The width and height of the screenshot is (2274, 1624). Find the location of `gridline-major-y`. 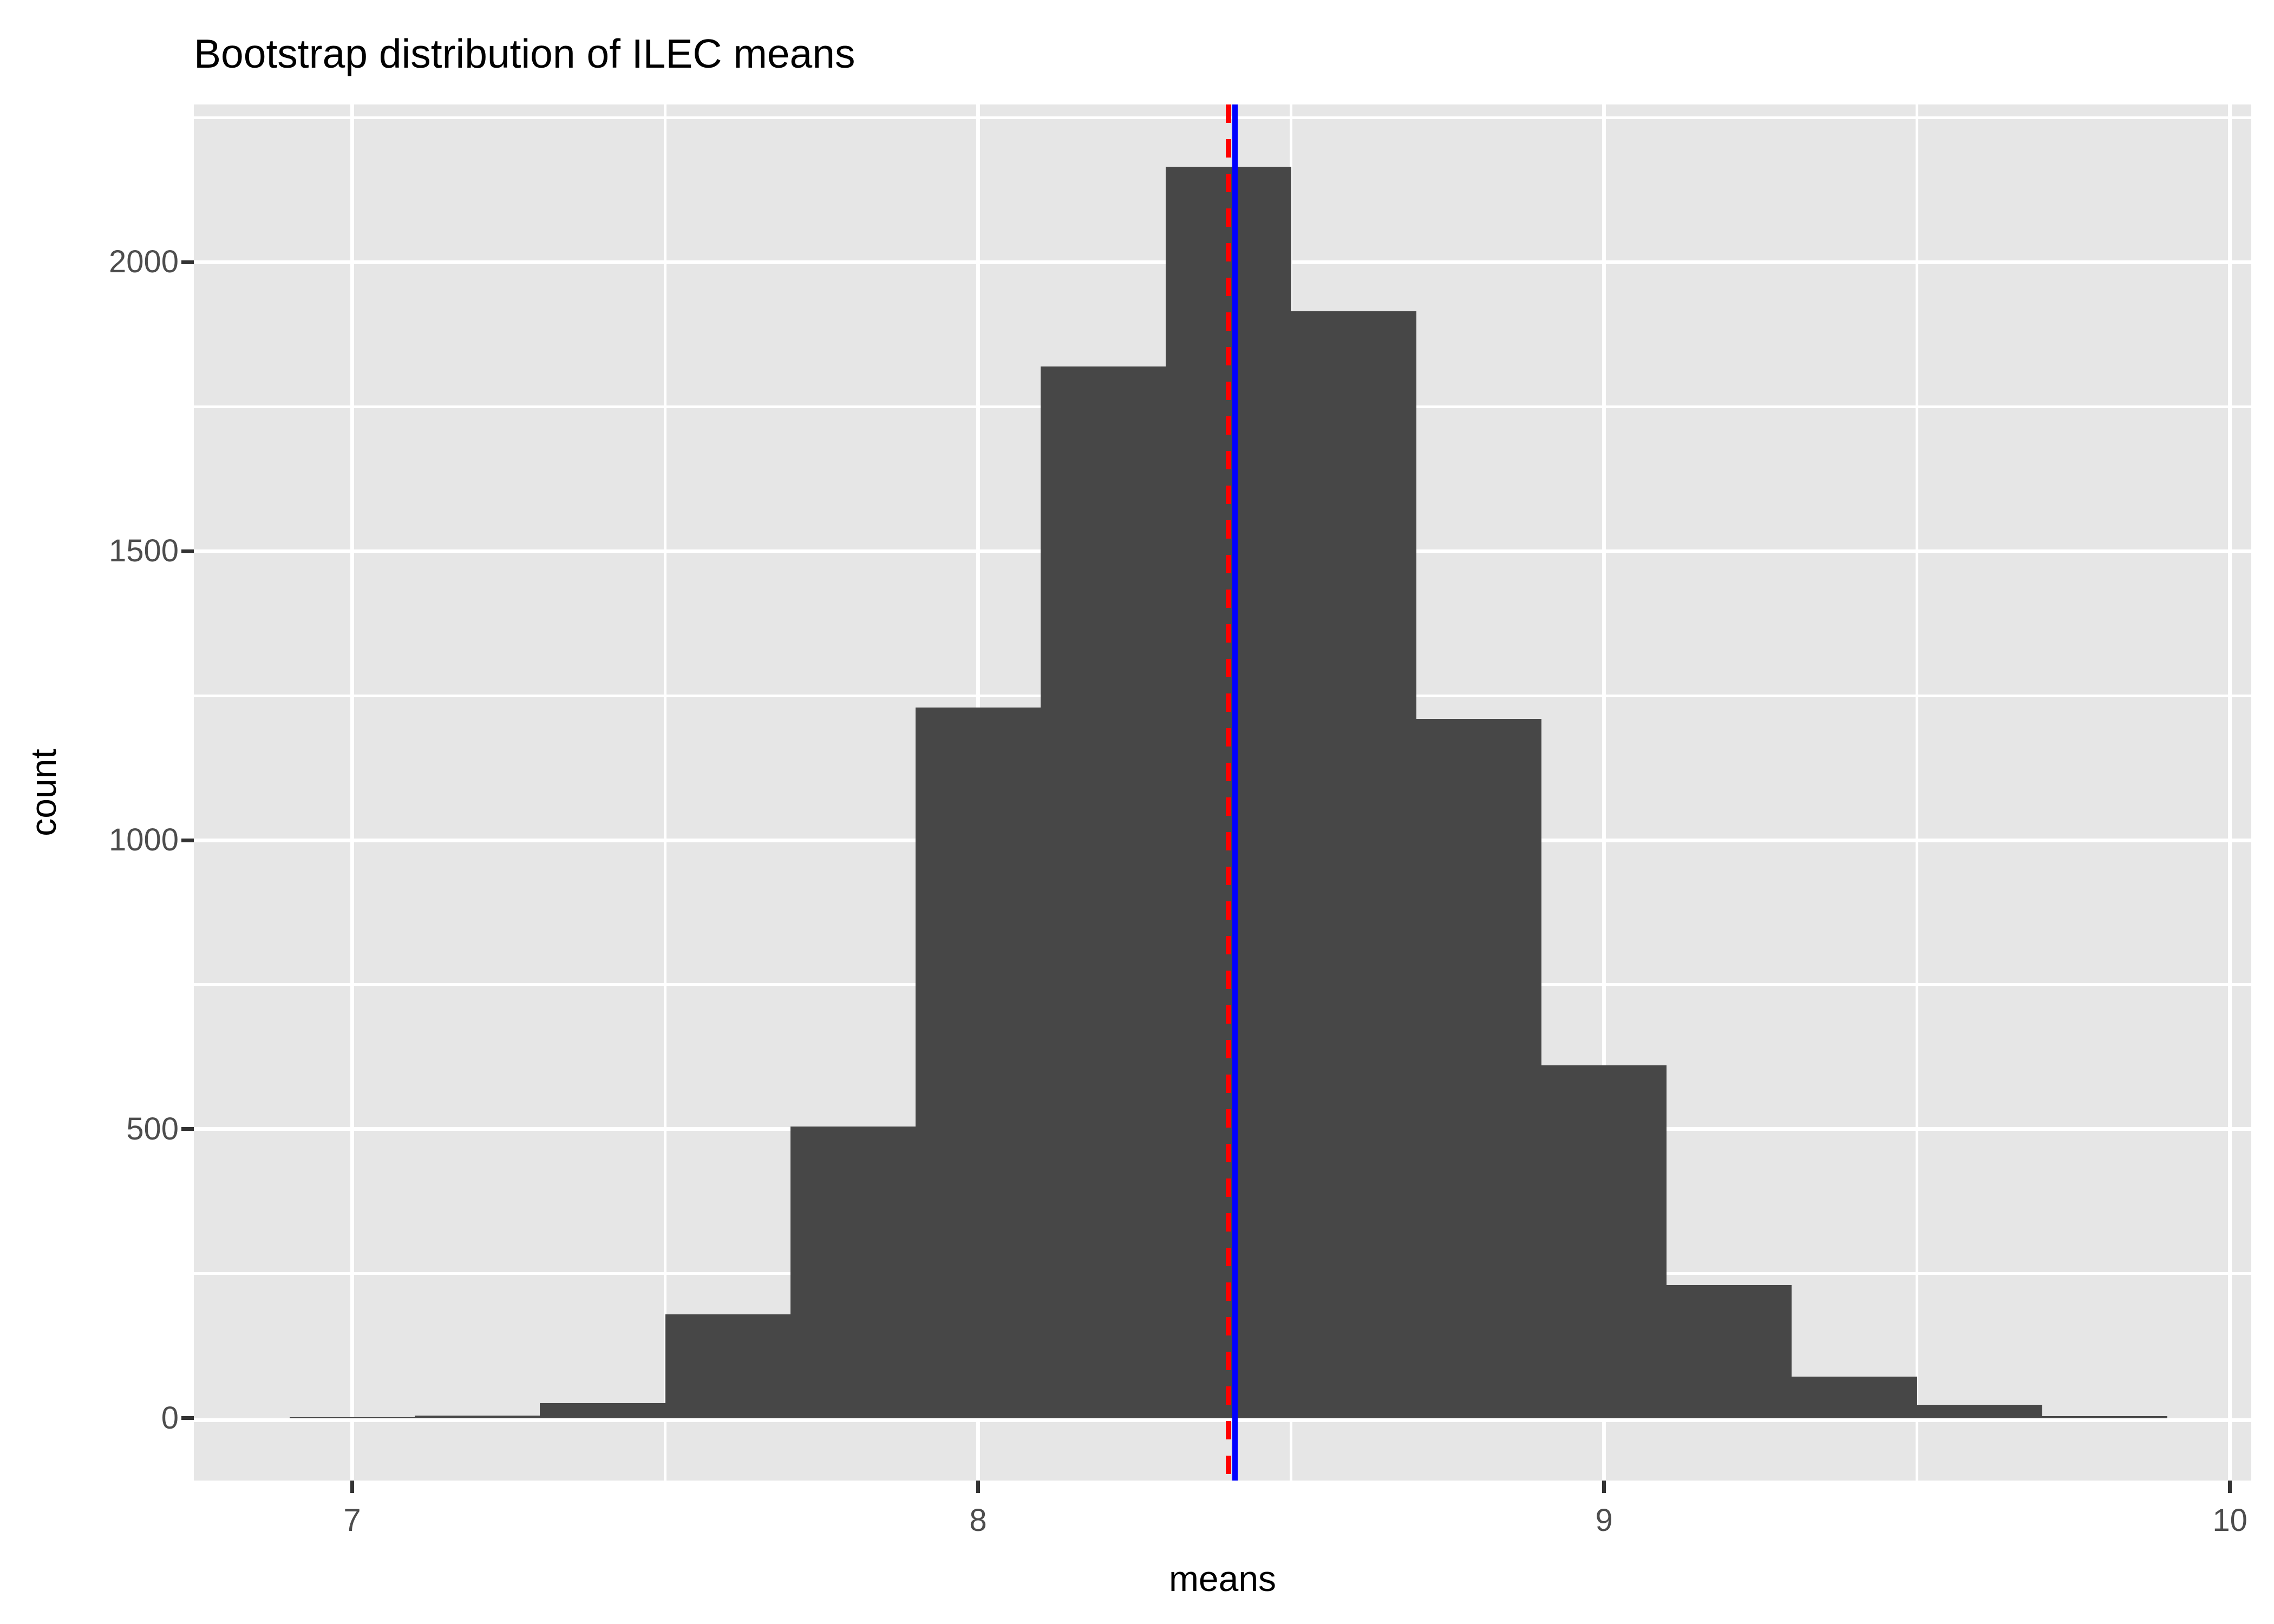

gridline-major-y is located at coordinates (1223, 1420).